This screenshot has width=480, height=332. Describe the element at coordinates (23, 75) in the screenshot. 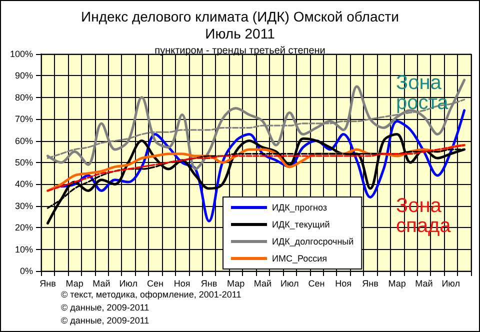

I see `y-tick-label: 90%` at that location.